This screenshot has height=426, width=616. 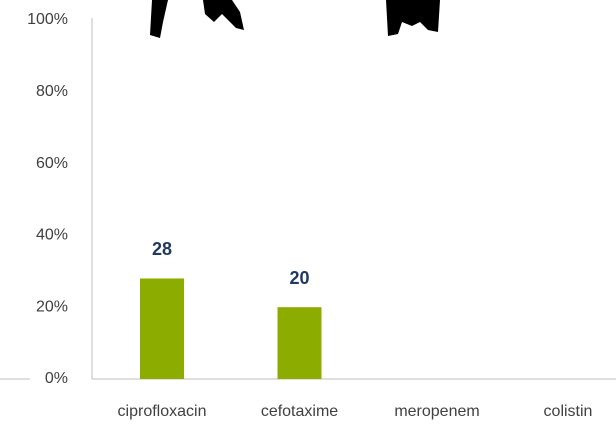 I want to click on y-tick-label: 20%, so click(x=52, y=306).